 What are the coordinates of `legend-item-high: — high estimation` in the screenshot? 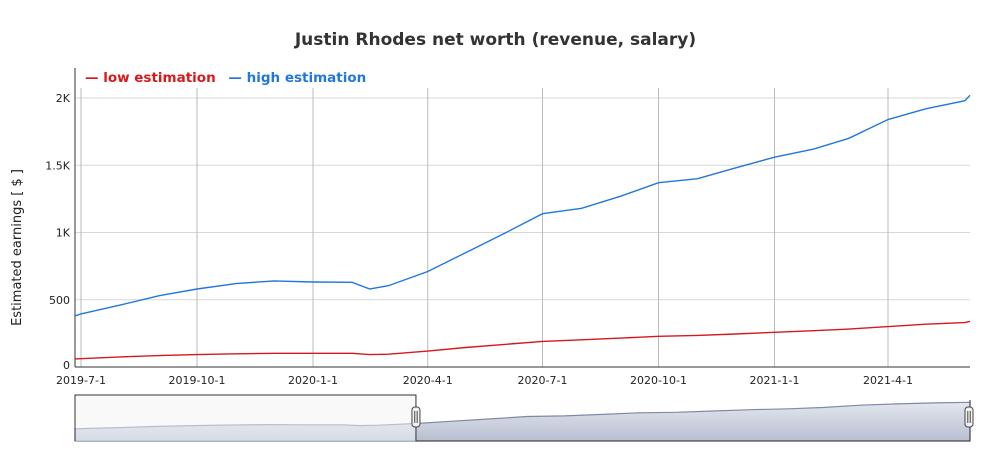 It's located at (297, 78).